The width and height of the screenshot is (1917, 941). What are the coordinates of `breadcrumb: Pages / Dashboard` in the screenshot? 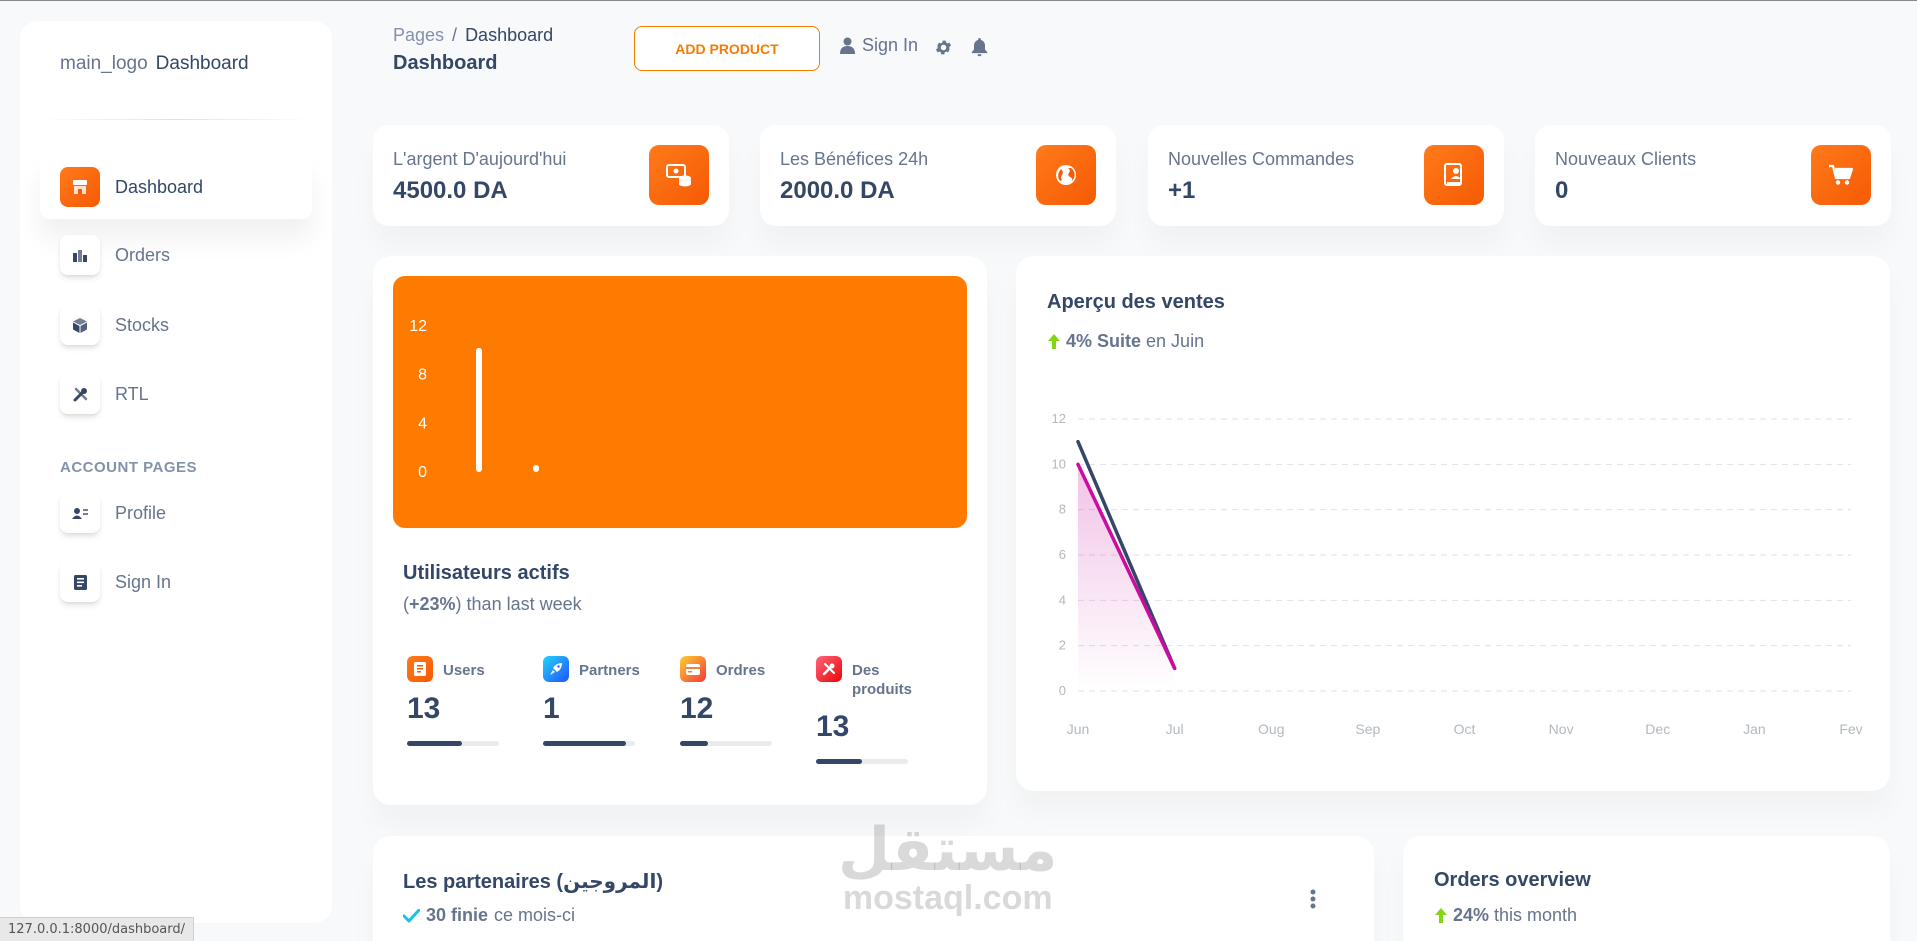 It's located at (473, 35).